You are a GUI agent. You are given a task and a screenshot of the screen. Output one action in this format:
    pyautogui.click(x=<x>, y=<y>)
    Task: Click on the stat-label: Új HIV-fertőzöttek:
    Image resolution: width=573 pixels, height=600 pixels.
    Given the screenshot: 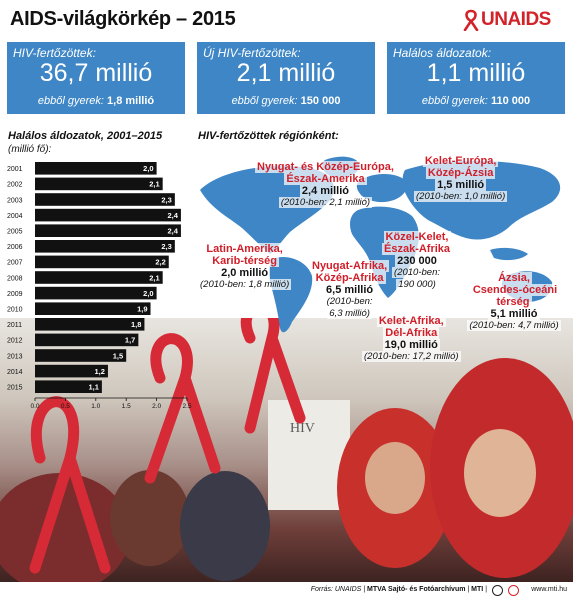 What is the action you would take?
    pyautogui.click(x=252, y=53)
    